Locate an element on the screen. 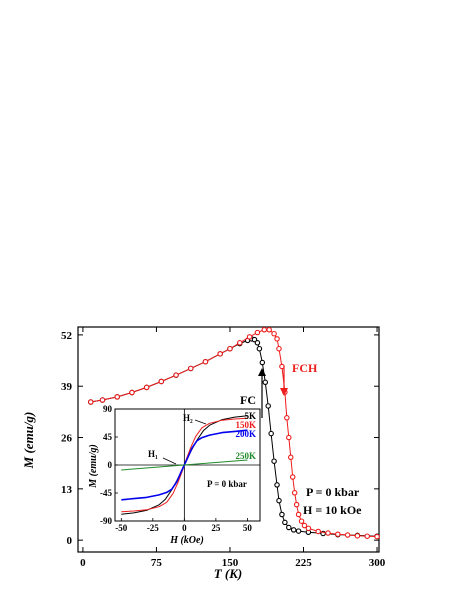 The height and width of the screenshot is (599, 463). h1-arrow is located at coordinates (169, 461).